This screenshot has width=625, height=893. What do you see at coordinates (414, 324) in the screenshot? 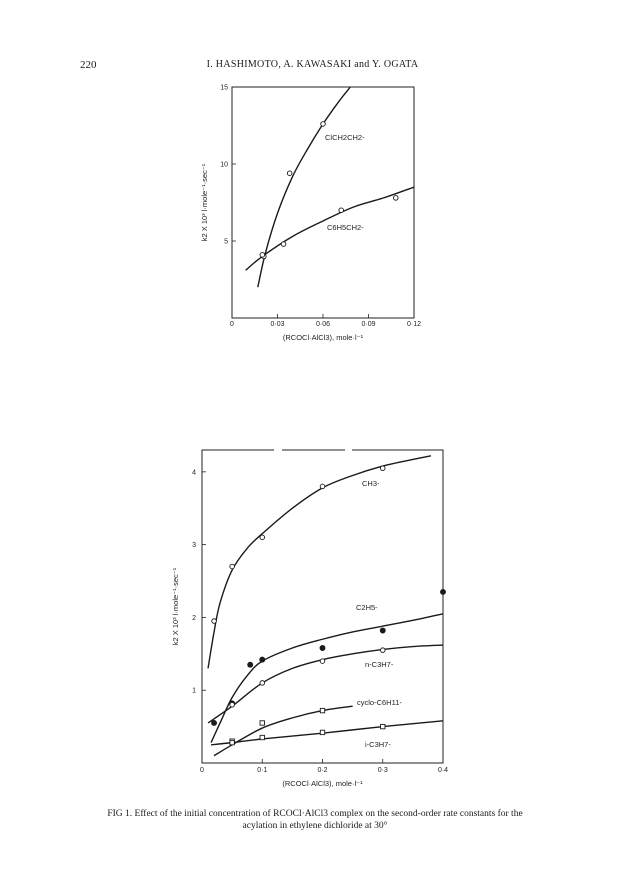
I see `x-tick-label: 0·12` at bounding box center [414, 324].